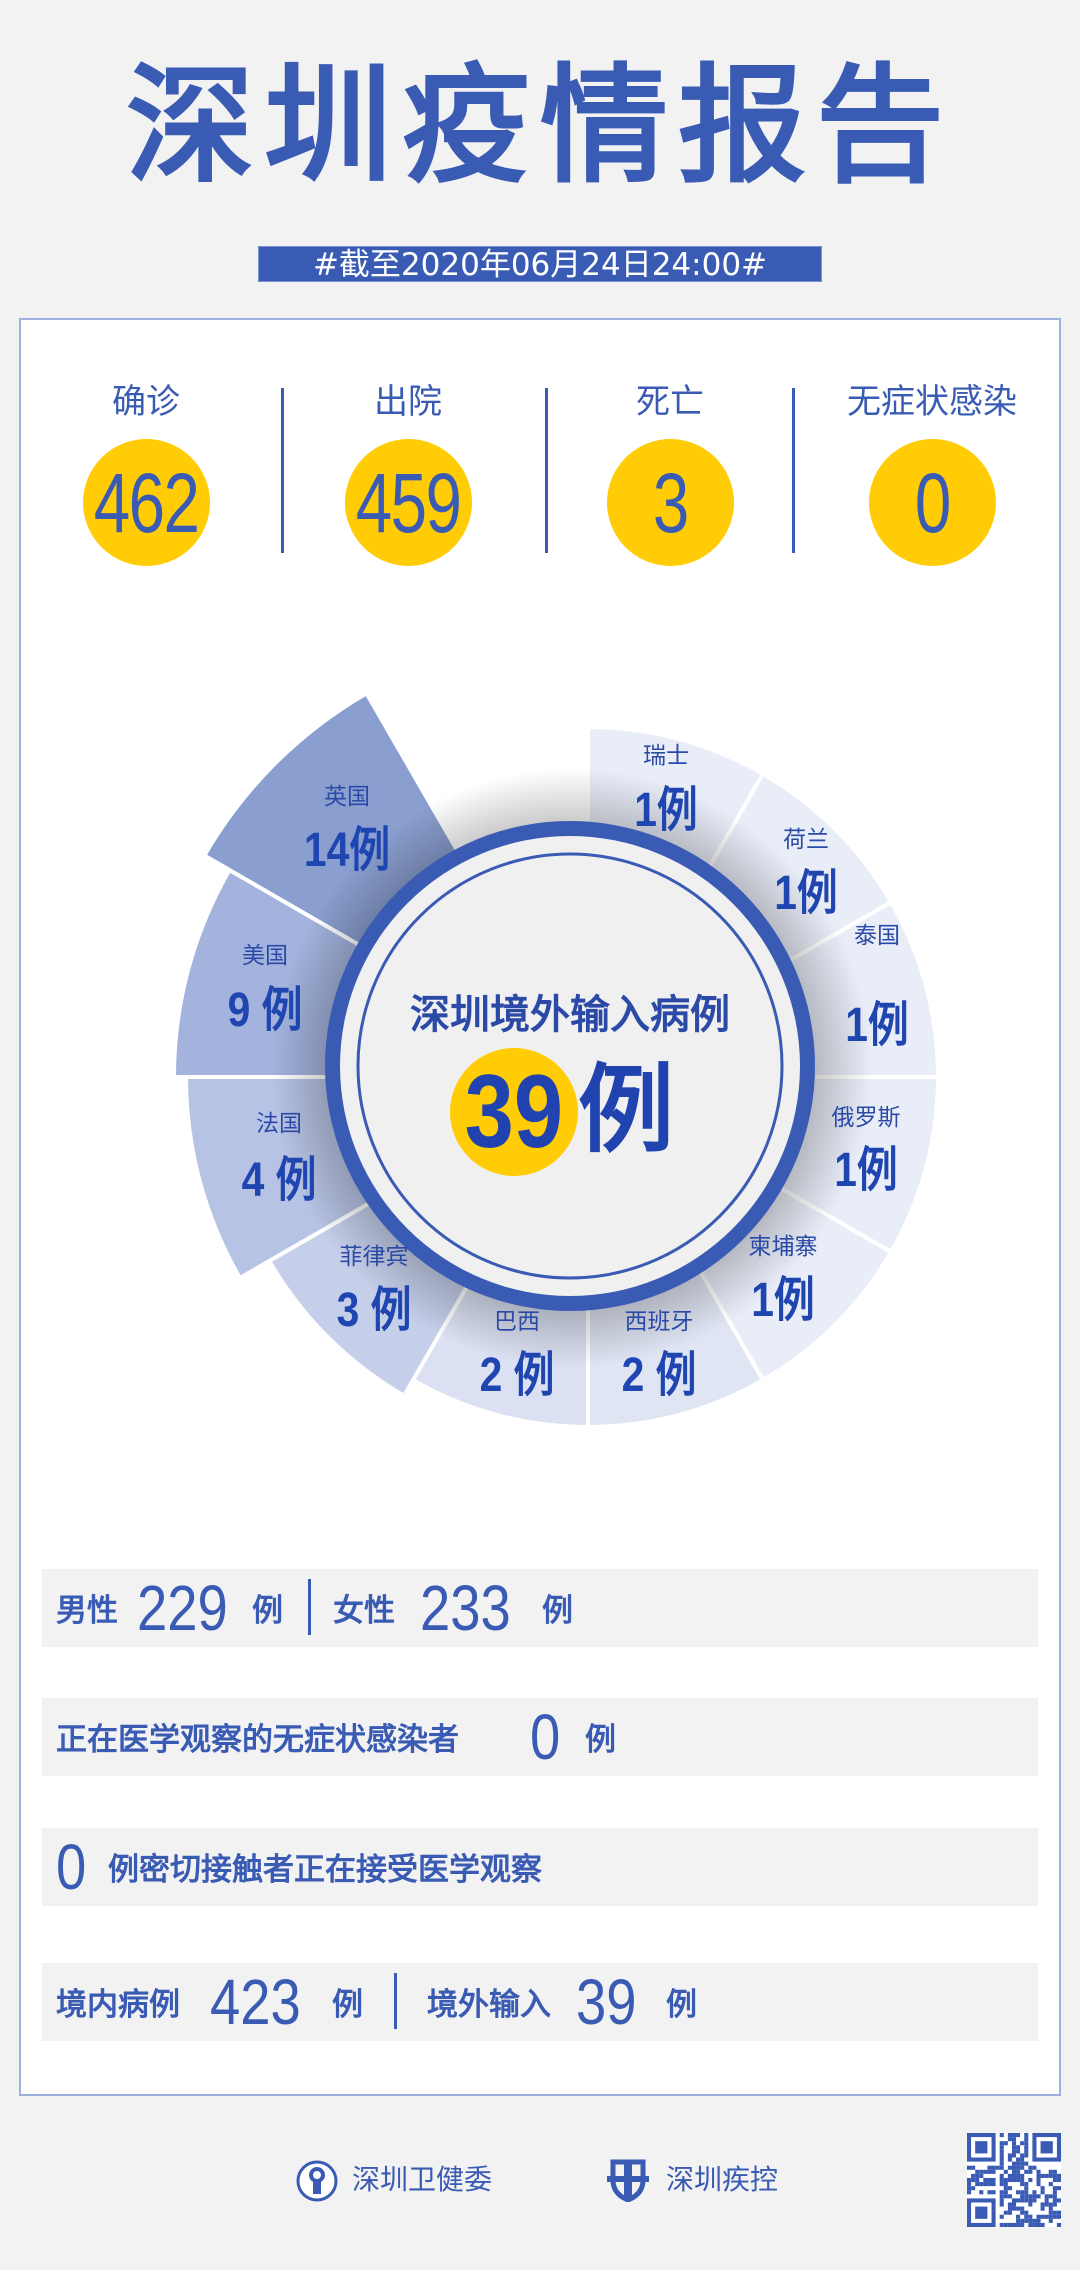 The width and height of the screenshot is (1080, 2270). Describe the element at coordinates (71, 1867) in the screenshot. I see `contacts-value: 0` at that location.